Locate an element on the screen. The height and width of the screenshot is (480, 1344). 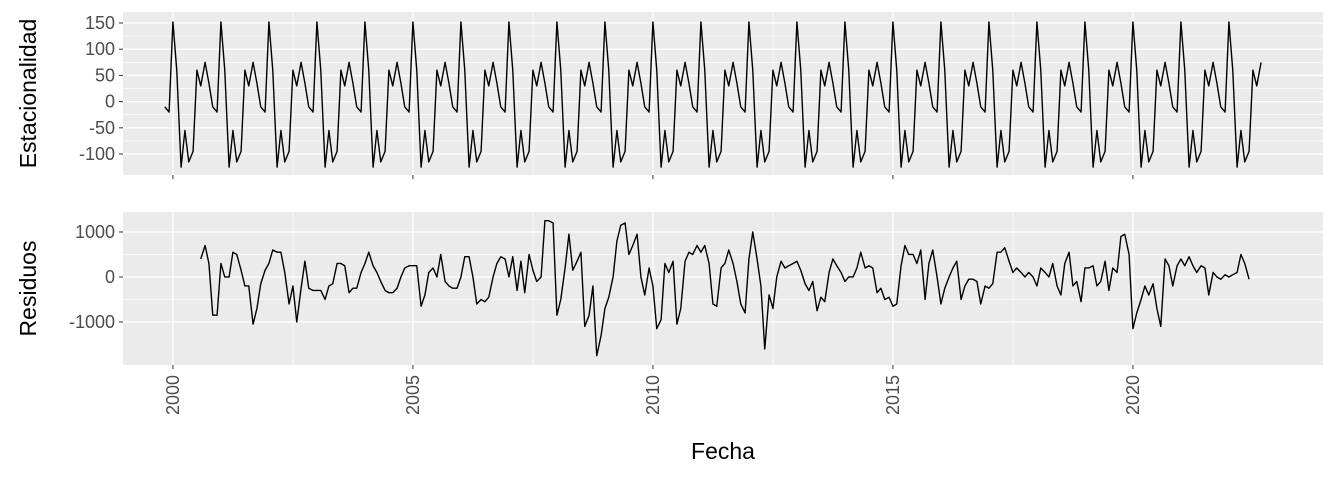
x-tick-label: 2005 is located at coordinates (413, 395).